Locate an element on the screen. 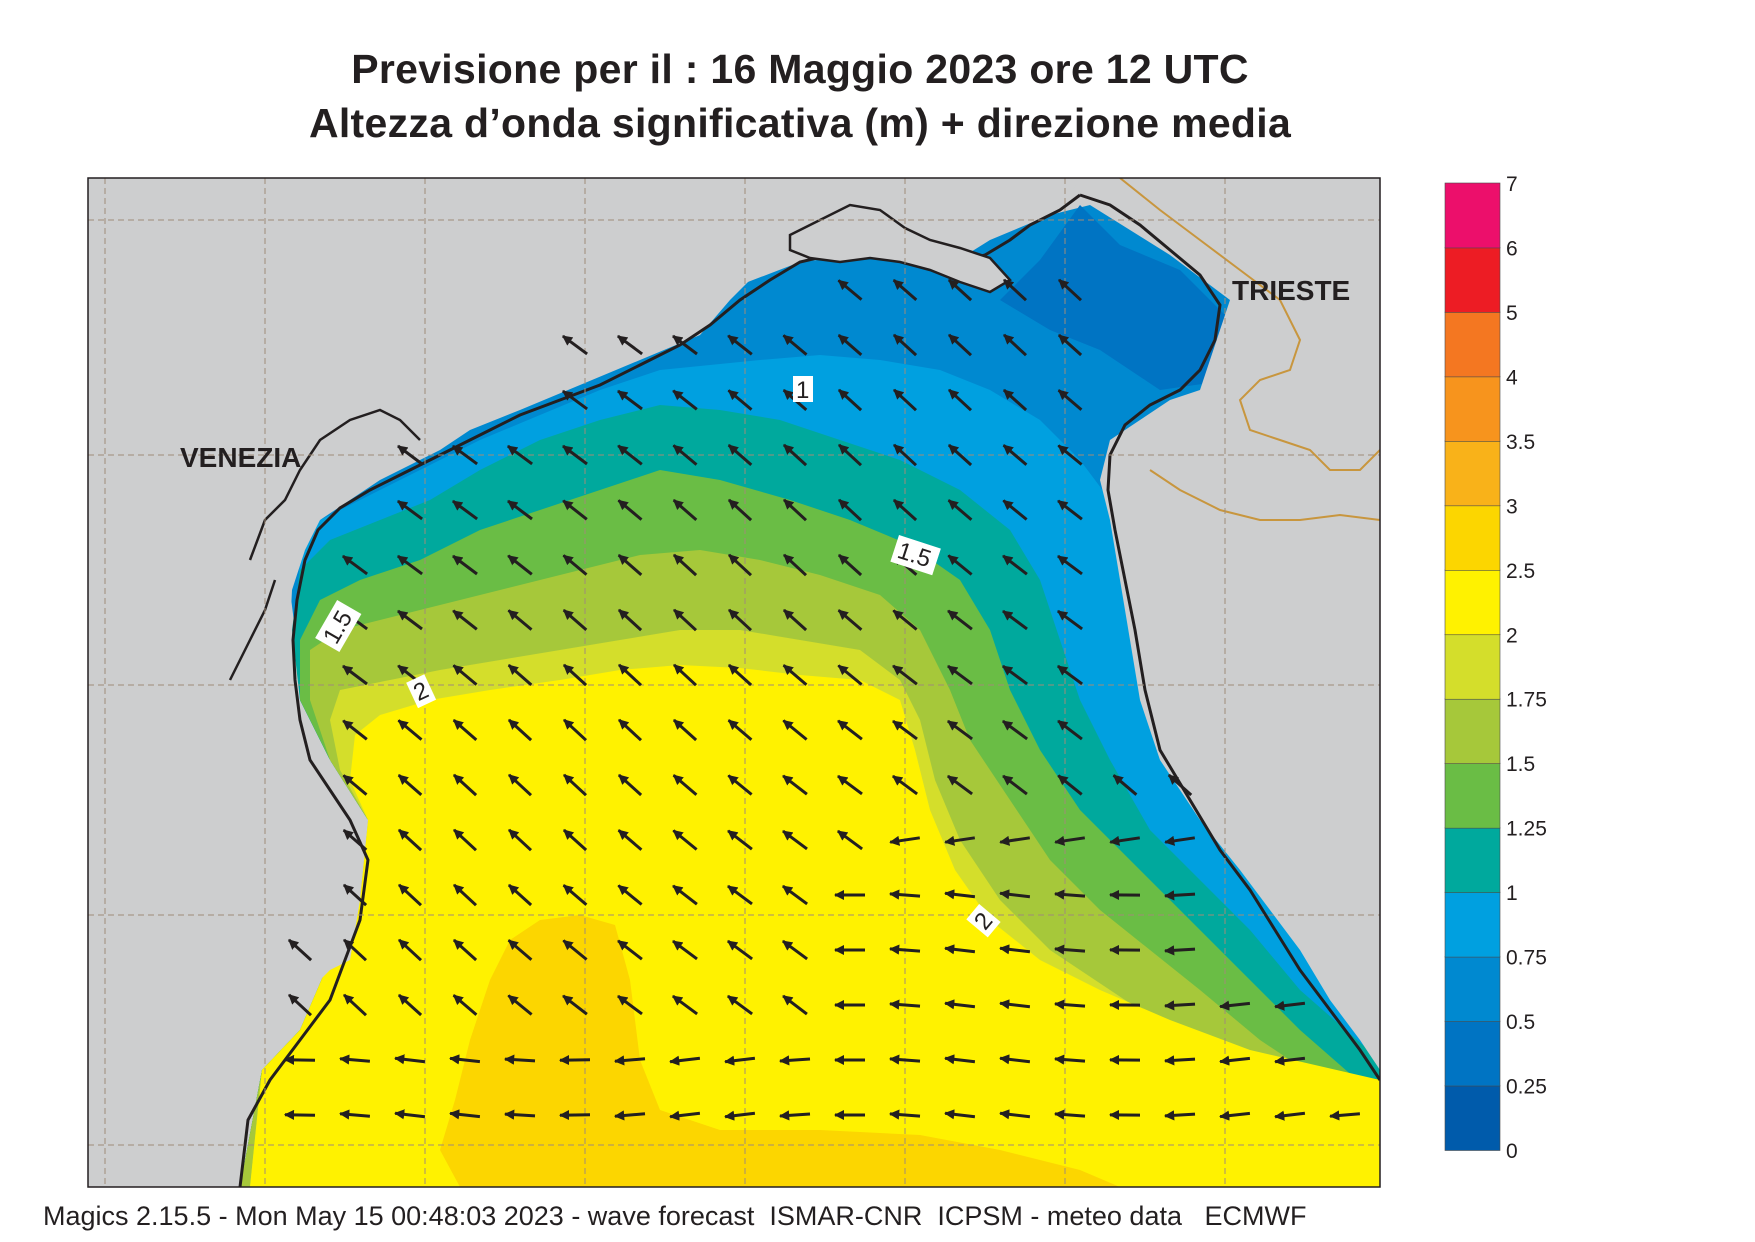  coastline-lagoon-islands is located at coordinates (324, 544).